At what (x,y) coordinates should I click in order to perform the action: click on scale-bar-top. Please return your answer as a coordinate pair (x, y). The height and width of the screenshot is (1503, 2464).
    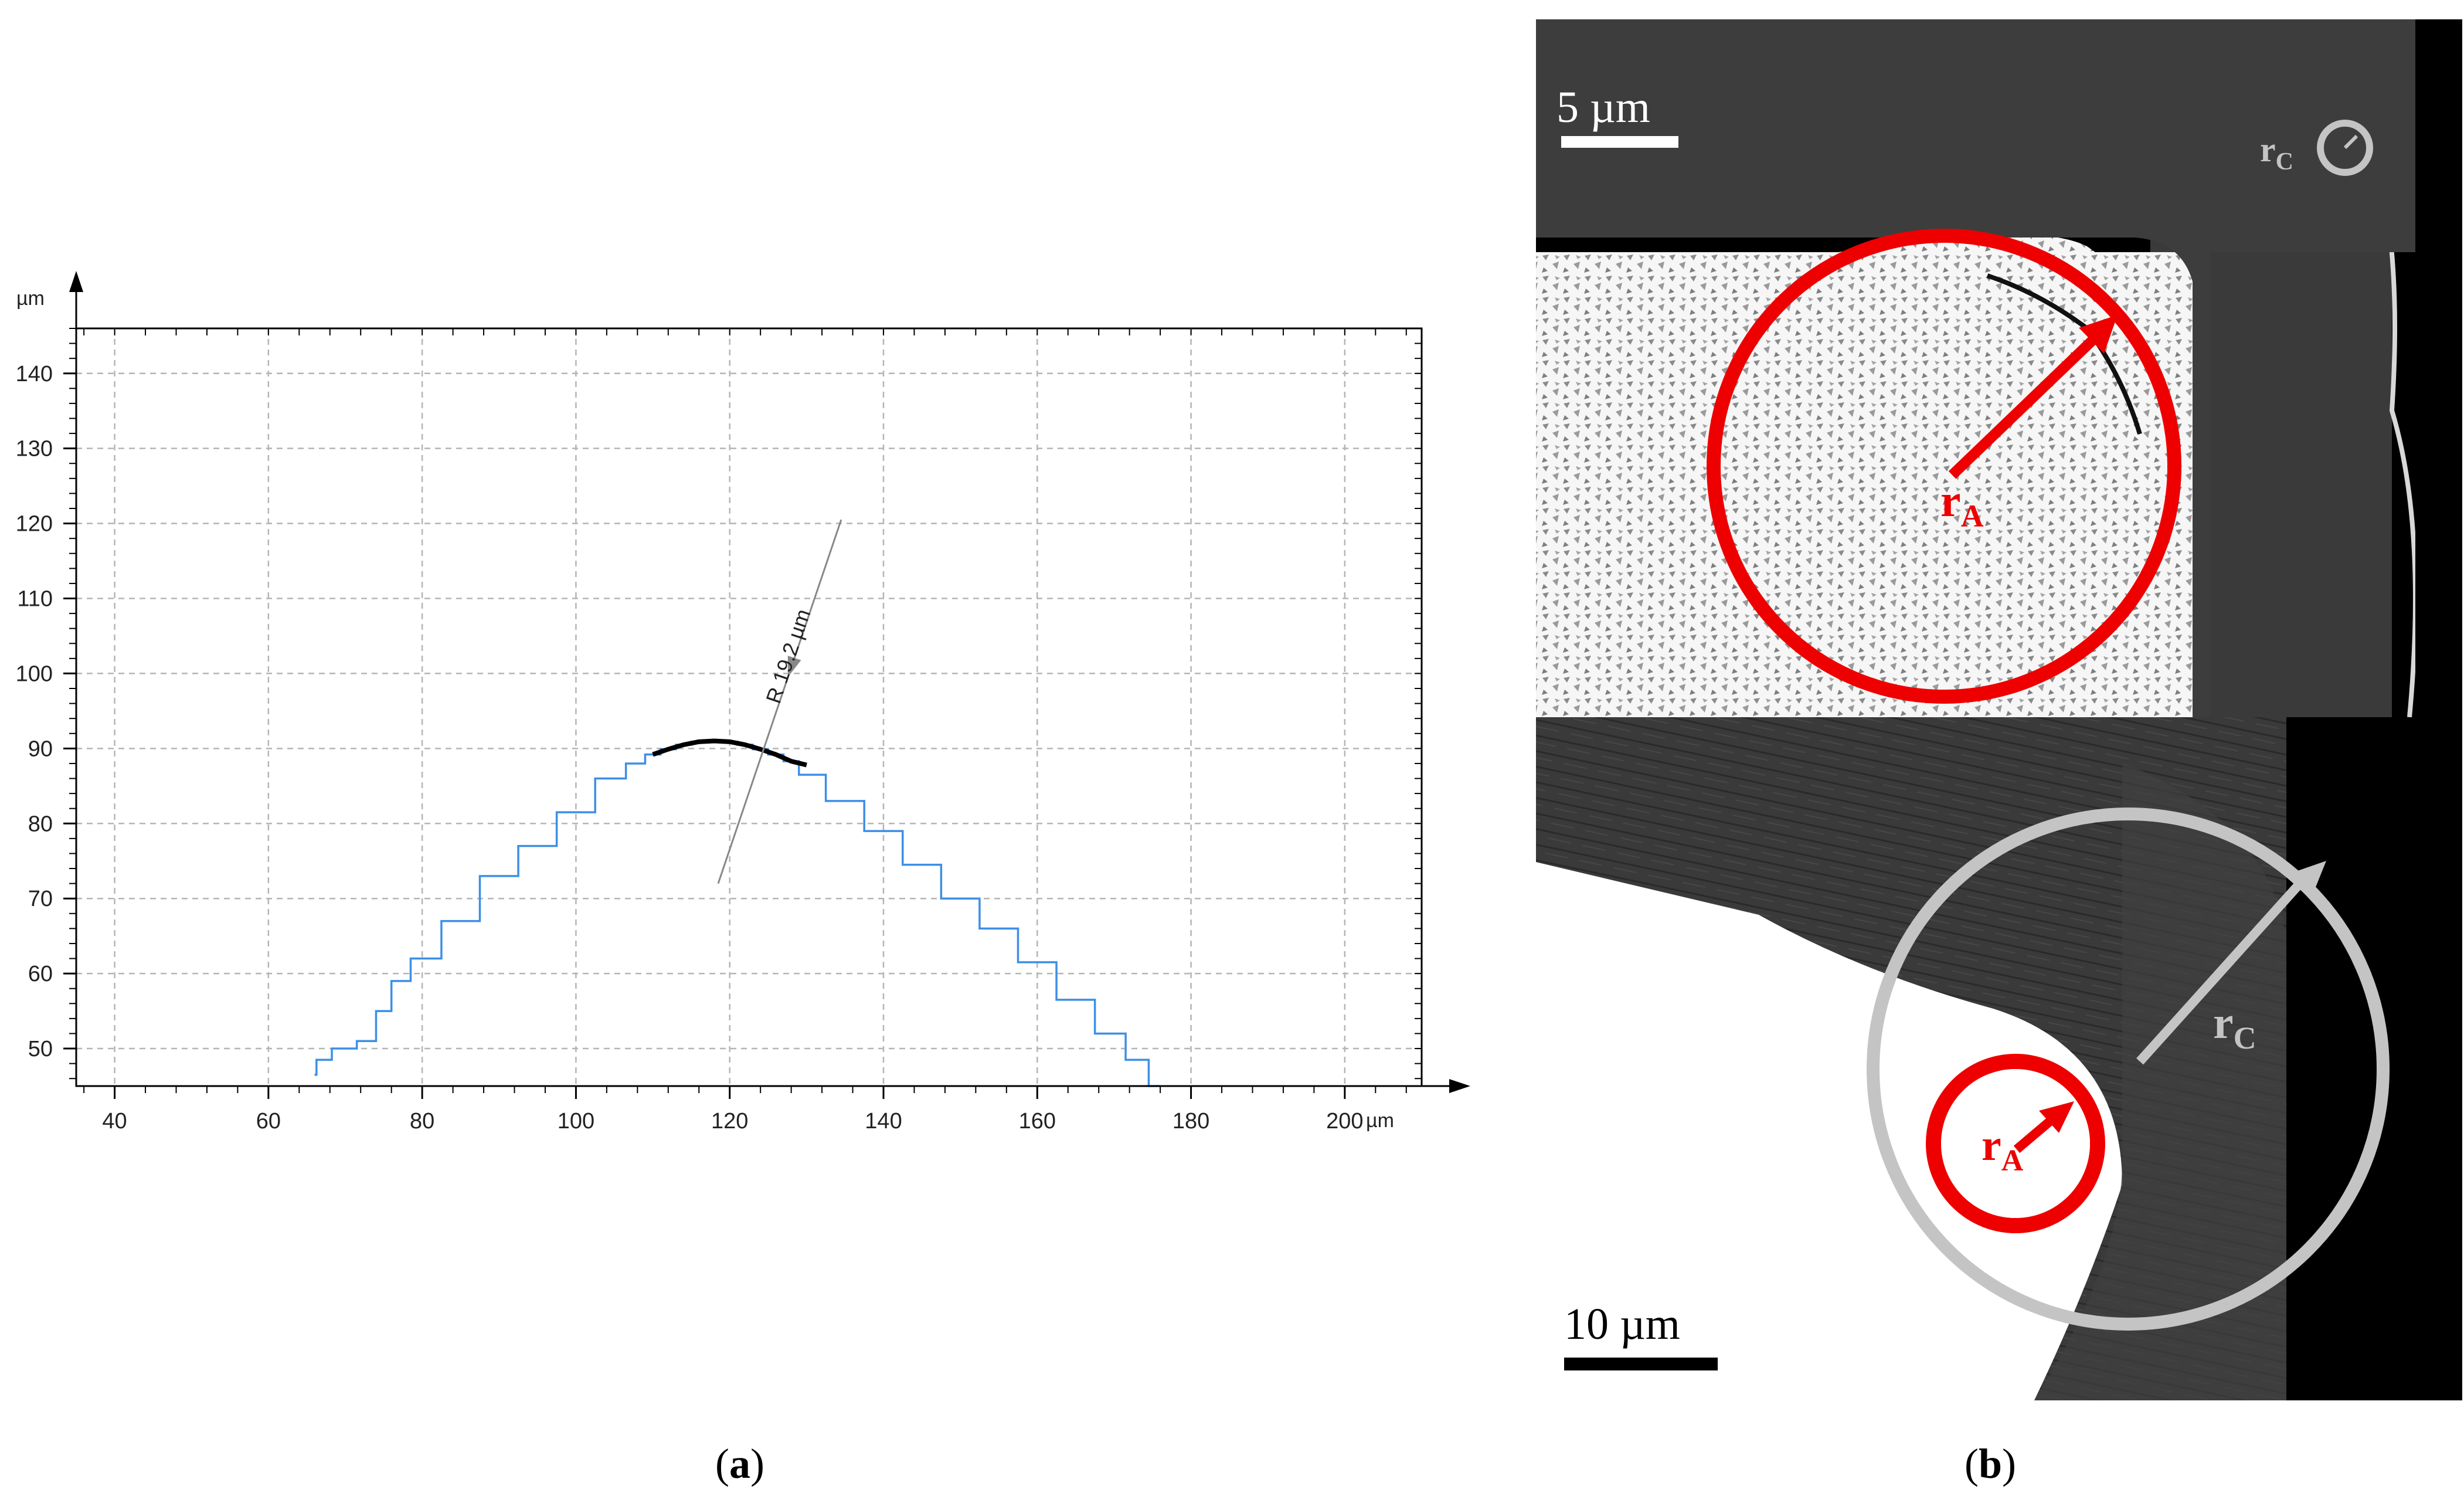
    Looking at the image, I should click on (1619, 142).